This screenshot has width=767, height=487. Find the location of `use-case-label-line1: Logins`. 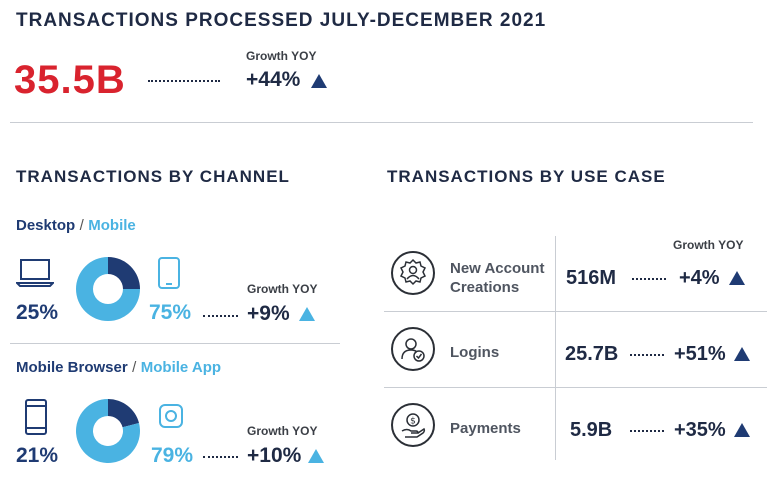

use-case-label-line1: Logins is located at coordinates (475, 352).